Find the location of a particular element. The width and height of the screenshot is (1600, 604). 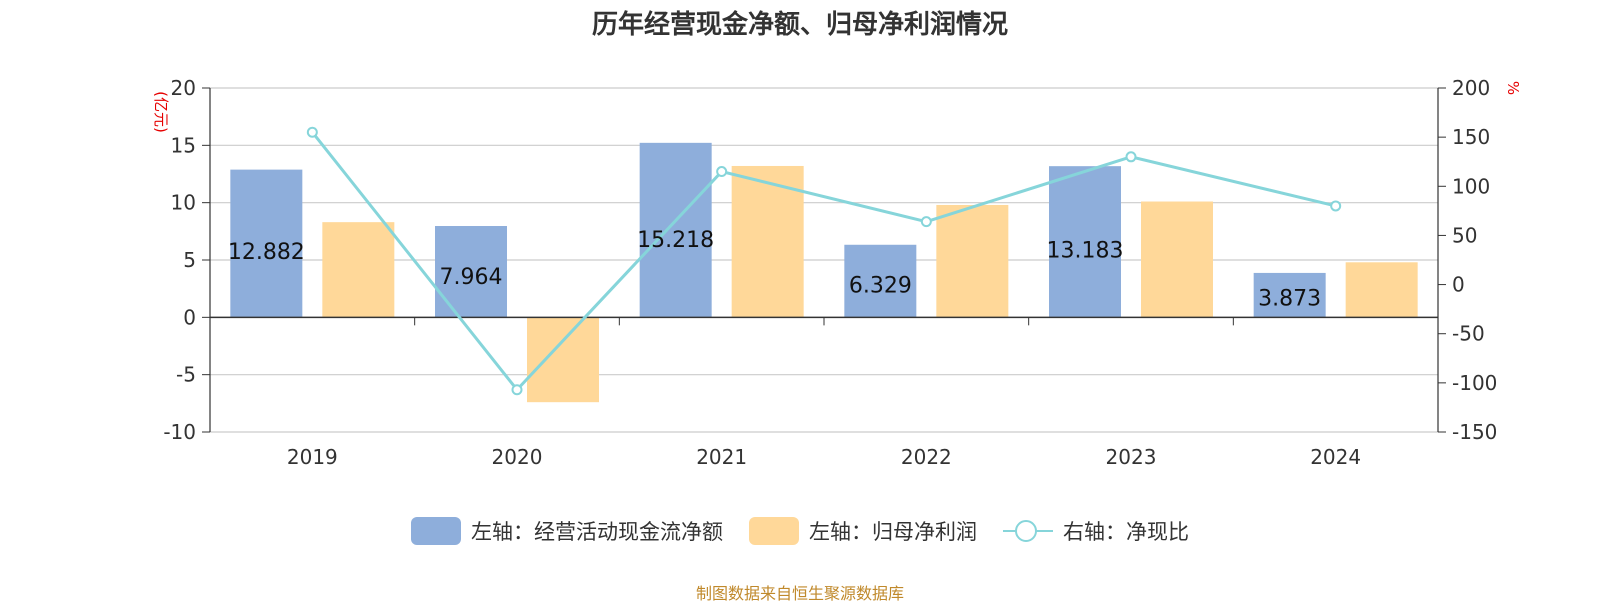

left-axis-tick-label: 20 is located at coordinates (183, 88).